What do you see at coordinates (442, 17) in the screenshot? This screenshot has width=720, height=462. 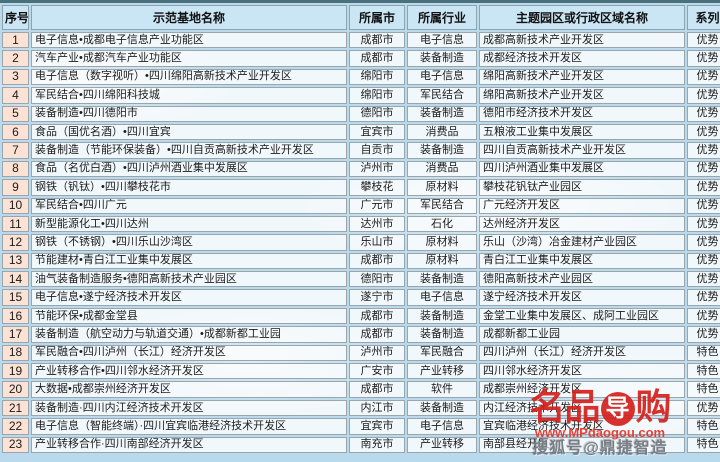 I see `column-header-industry: 所属行业` at bounding box center [442, 17].